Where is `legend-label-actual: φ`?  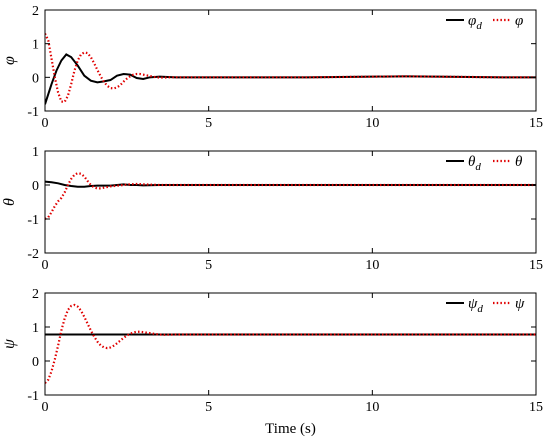
legend-label-actual: φ is located at coordinates (519, 21).